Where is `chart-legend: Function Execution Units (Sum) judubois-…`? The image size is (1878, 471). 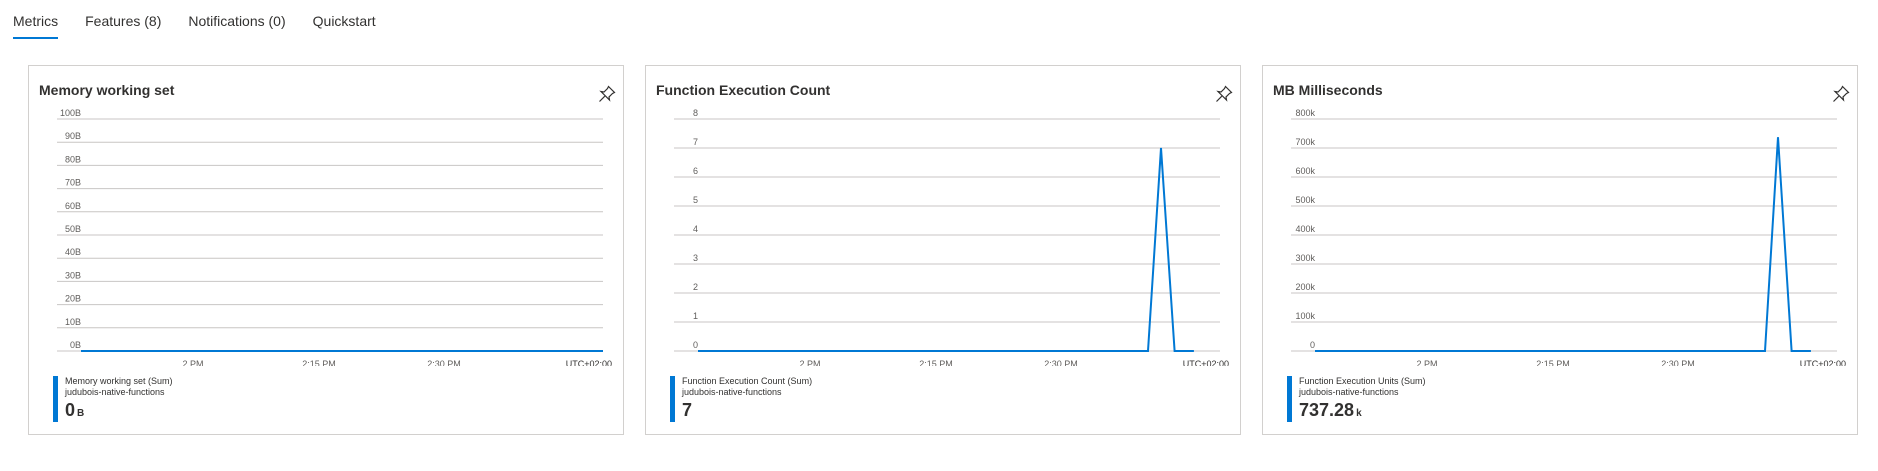 chart-legend: Function Execution Units (Sum) judubois-… is located at coordinates (1356, 399).